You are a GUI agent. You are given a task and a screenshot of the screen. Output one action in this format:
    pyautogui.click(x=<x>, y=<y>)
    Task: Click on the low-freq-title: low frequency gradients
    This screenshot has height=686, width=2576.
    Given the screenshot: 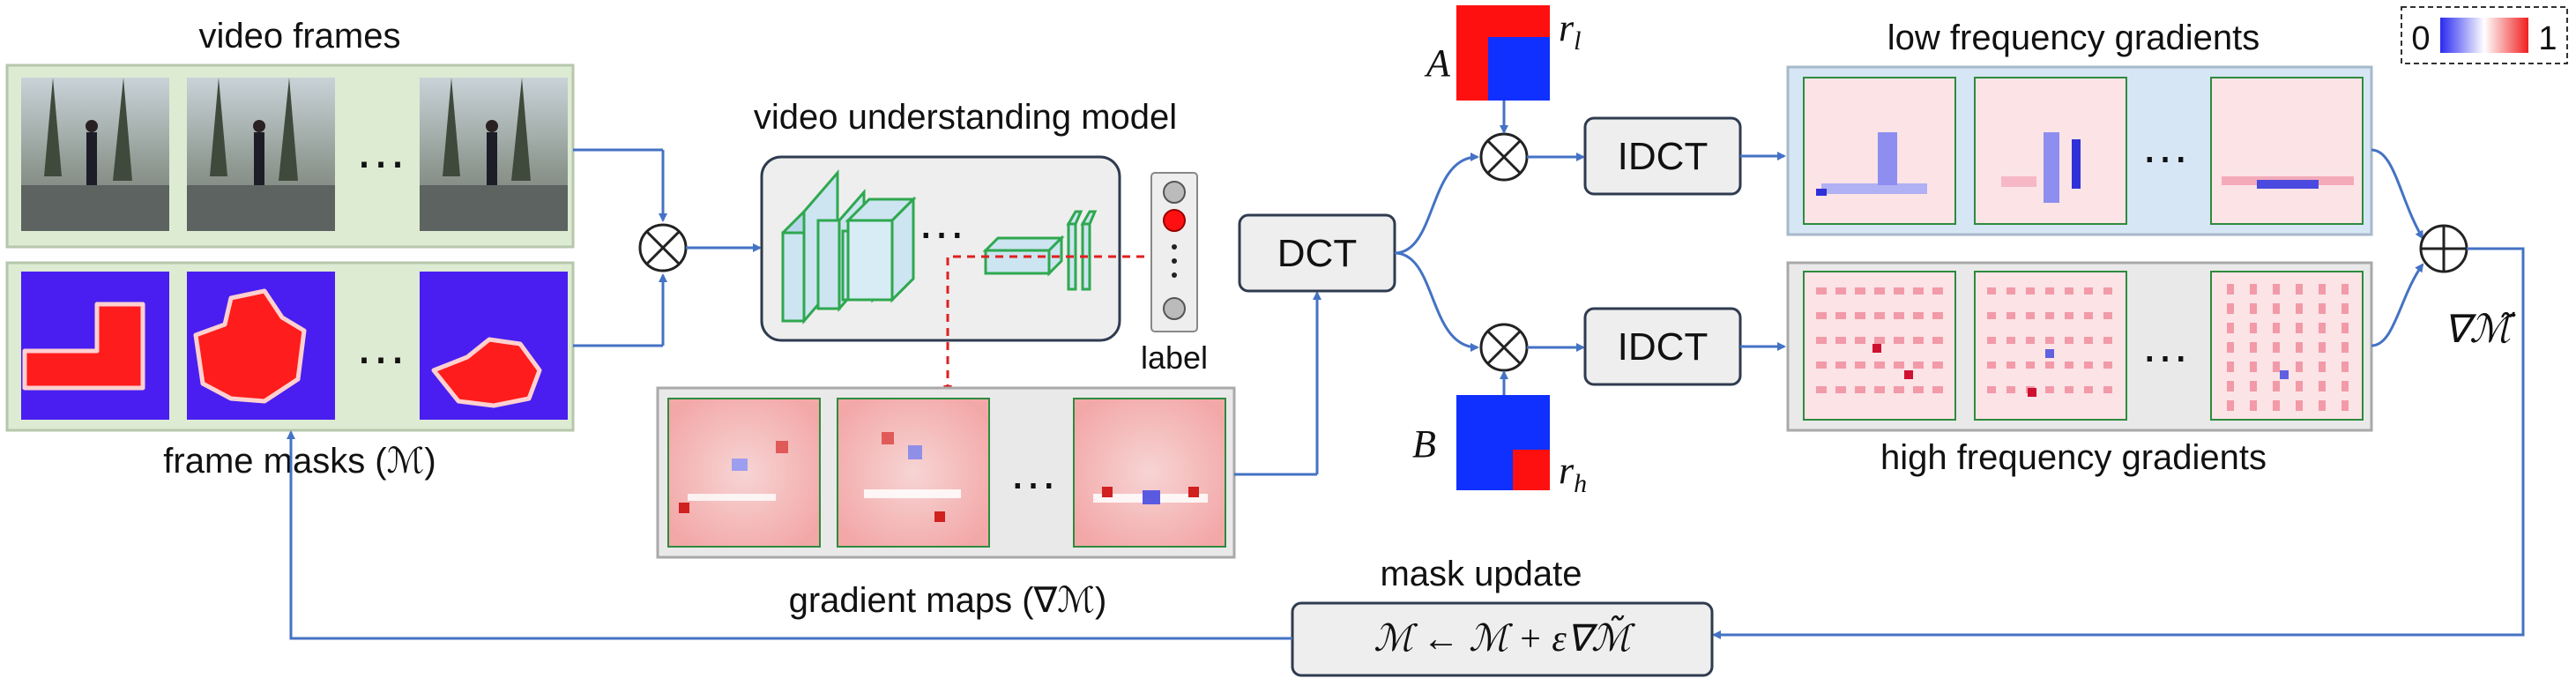 What is the action you would take?
    pyautogui.click(x=2073, y=38)
    